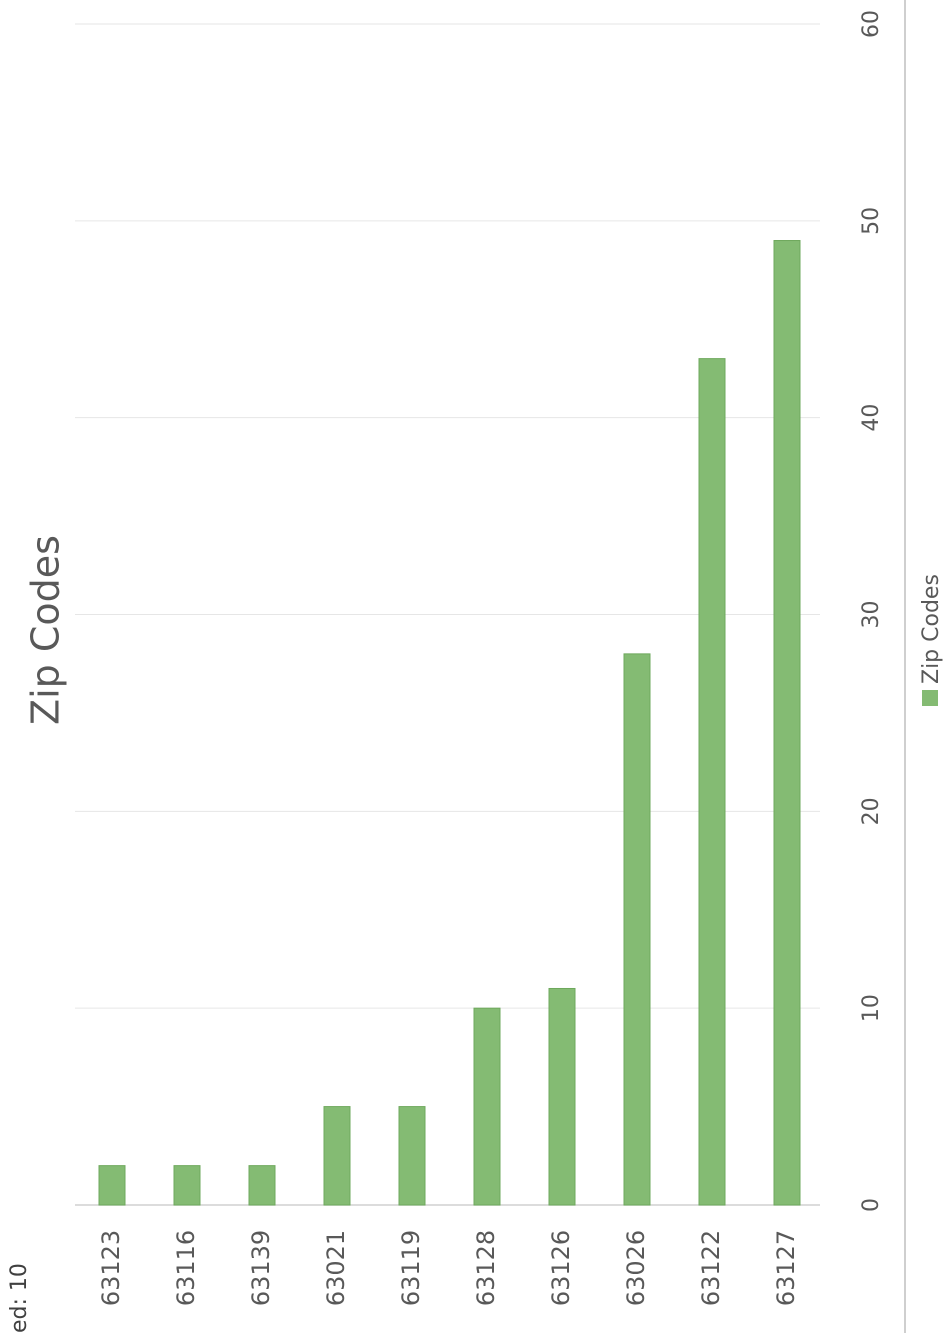 Image resolution: width=950 pixels, height=1333 pixels. Describe the element at coordinates (486, 1268) in the screenshot. I see `category-label-63128: 63128` at that location.